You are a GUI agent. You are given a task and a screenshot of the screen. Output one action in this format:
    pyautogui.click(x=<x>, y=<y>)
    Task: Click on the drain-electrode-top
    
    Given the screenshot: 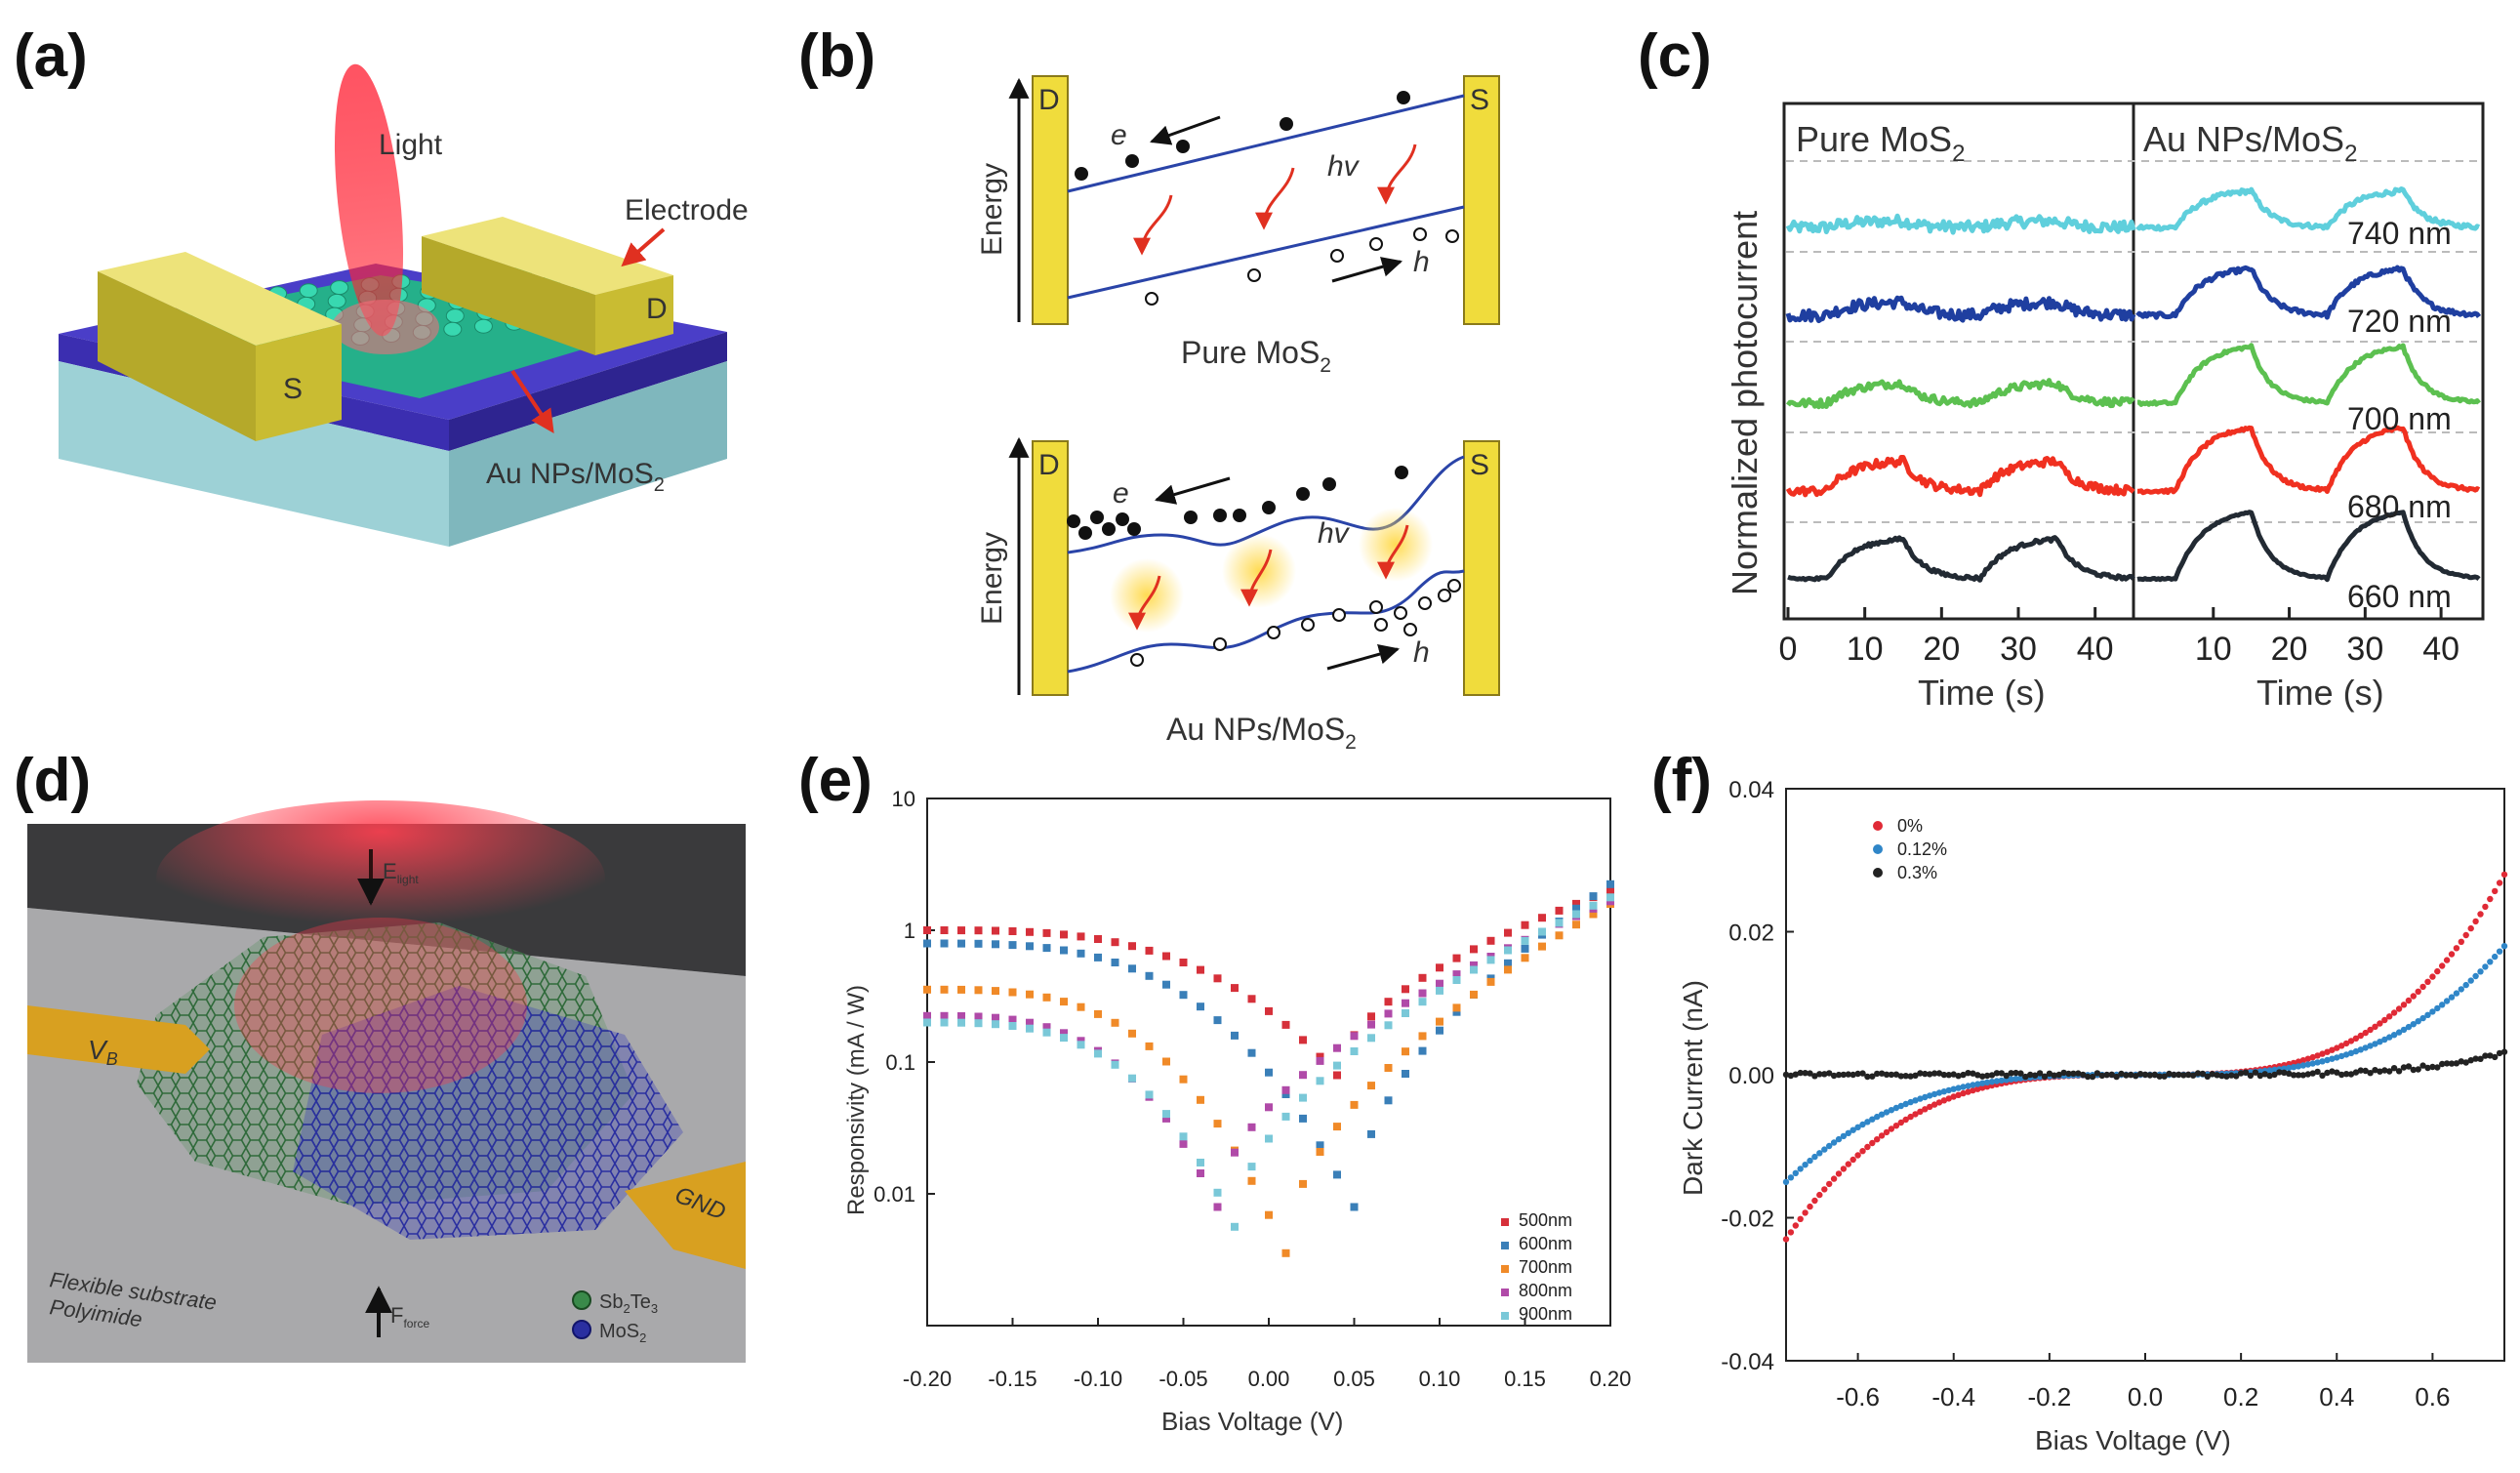 What is the action you would take?
    pyautogui.click(x=1050, y=200)
    